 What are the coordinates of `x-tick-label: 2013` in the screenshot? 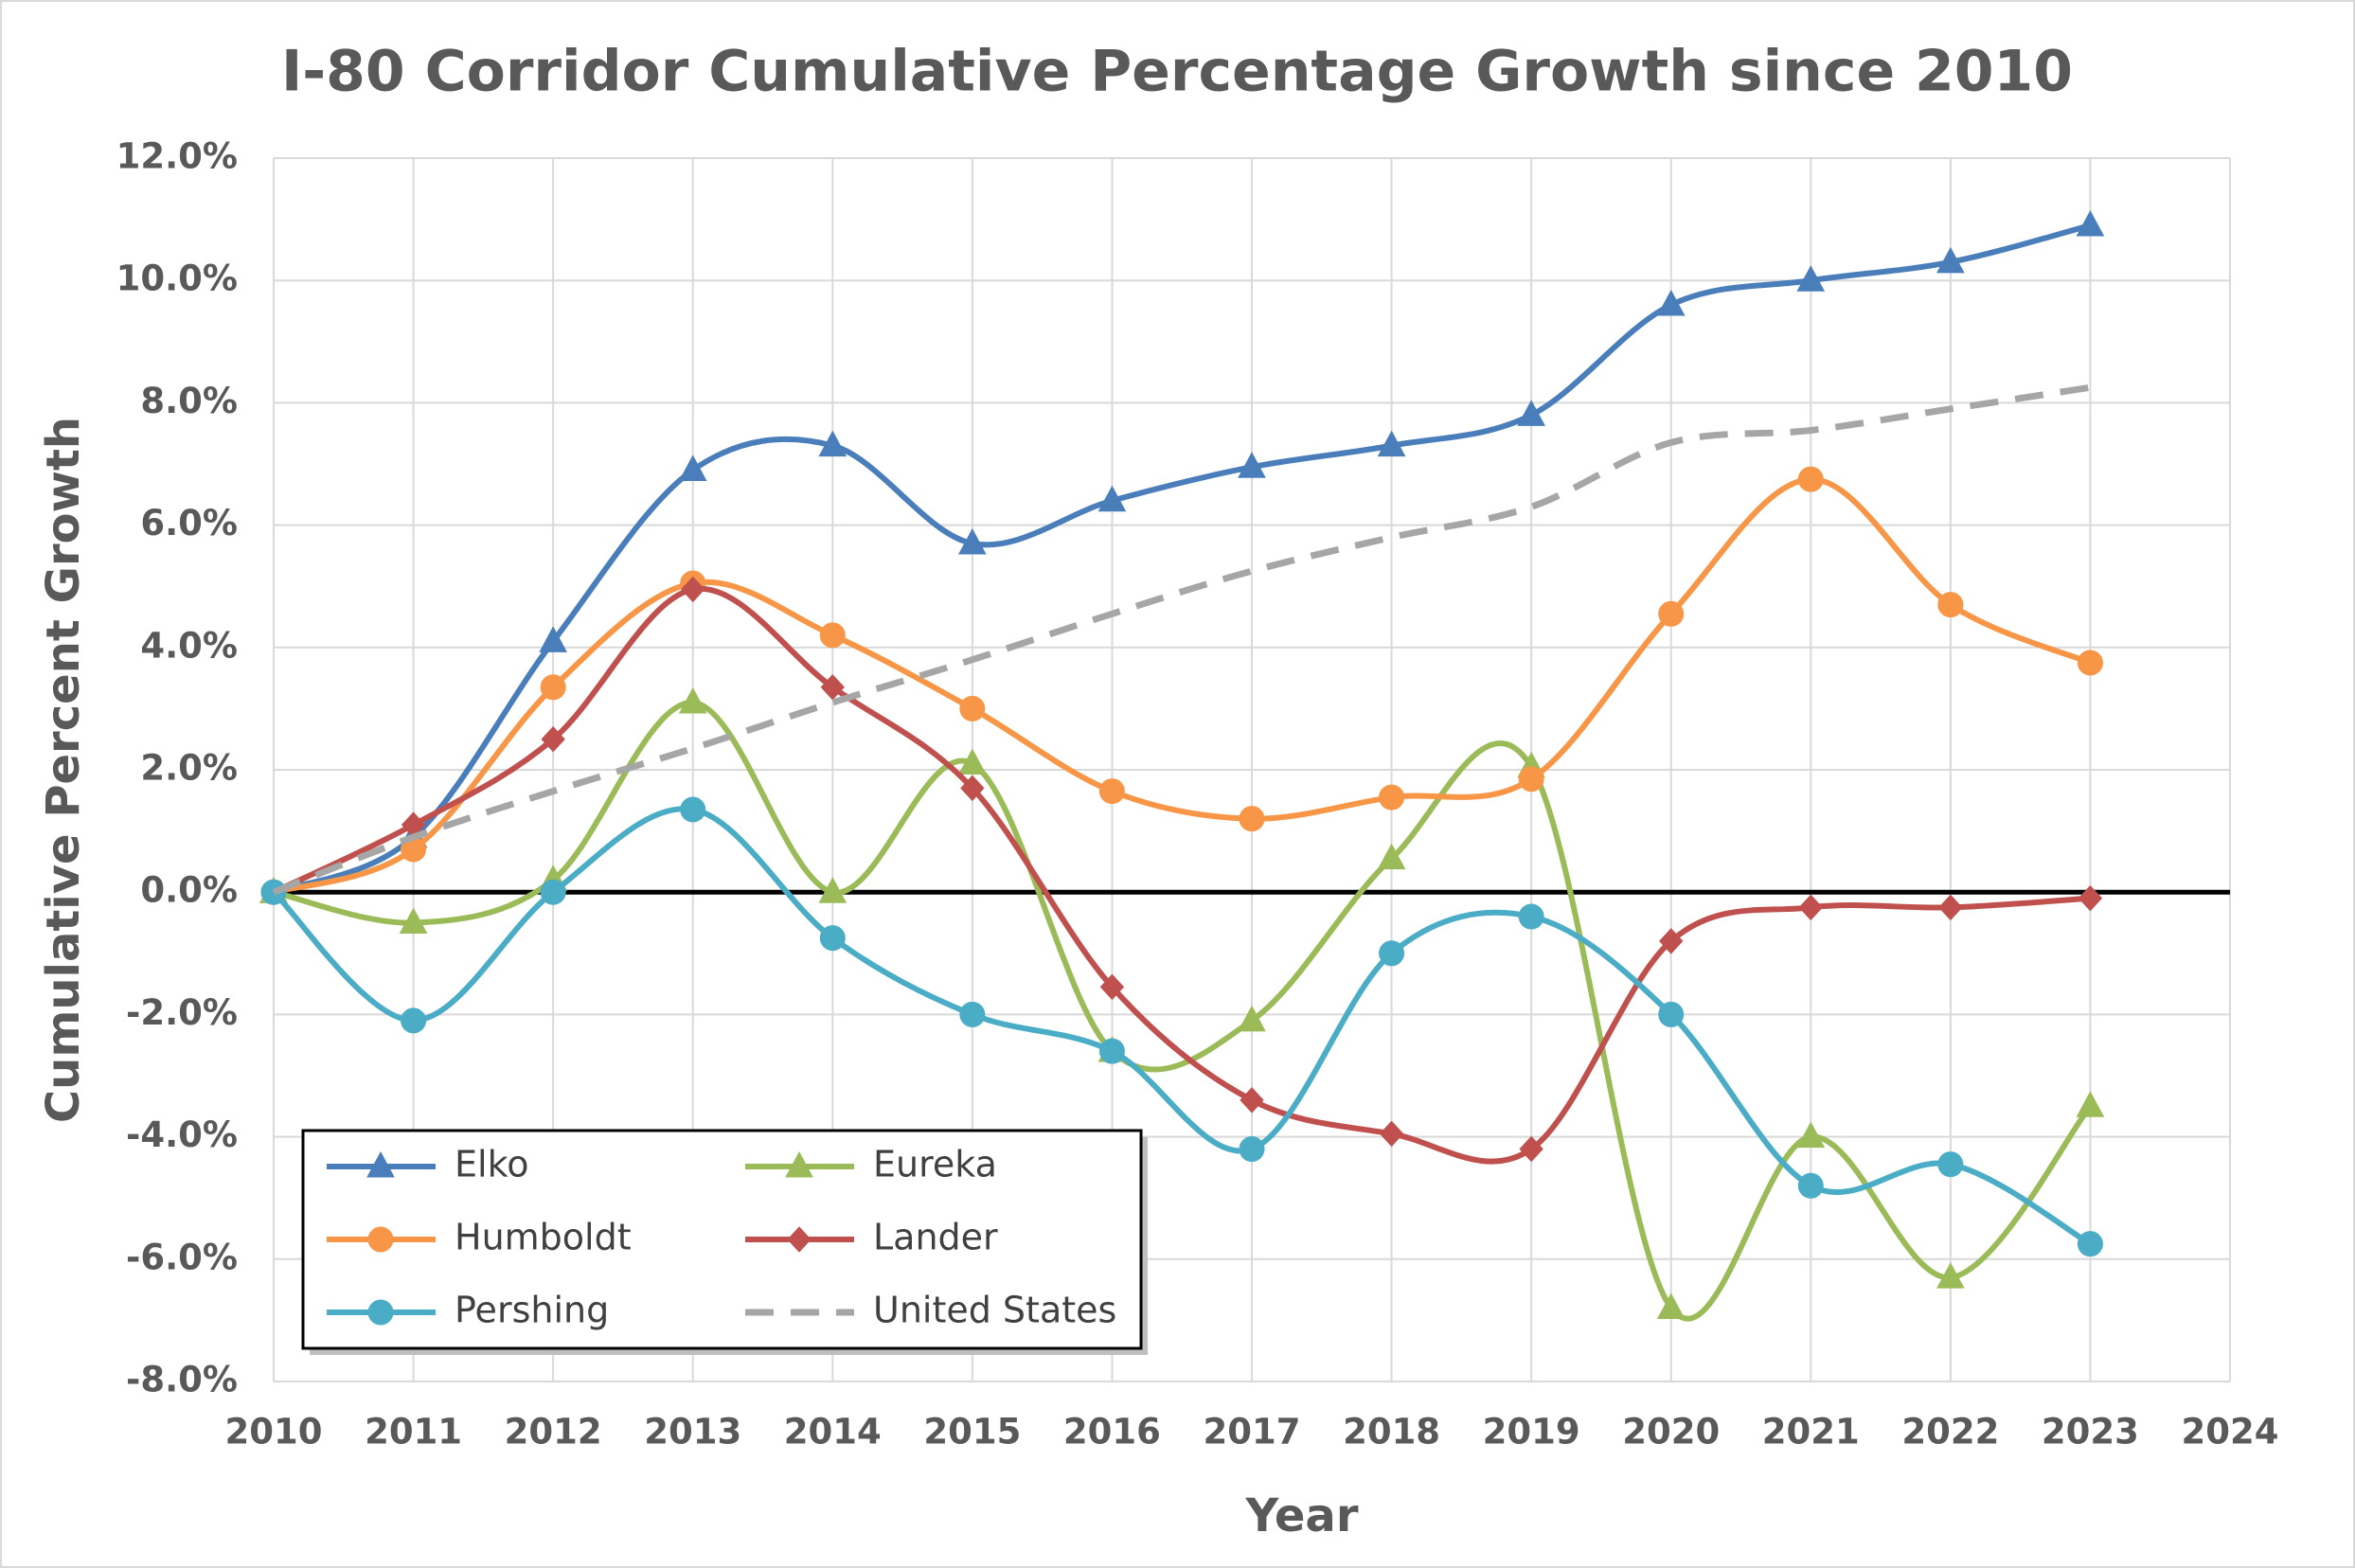 It's located at (692, 1432).